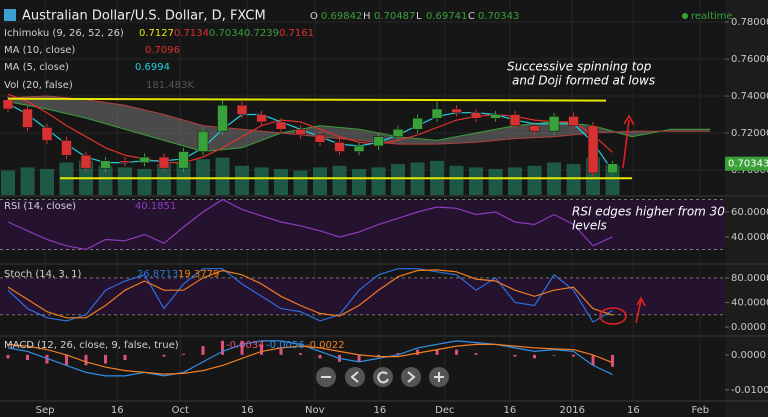 The image size is (768, 417). Describe the element at coordinates (307, 99) in the screenshot. I see `trendline` at that location.